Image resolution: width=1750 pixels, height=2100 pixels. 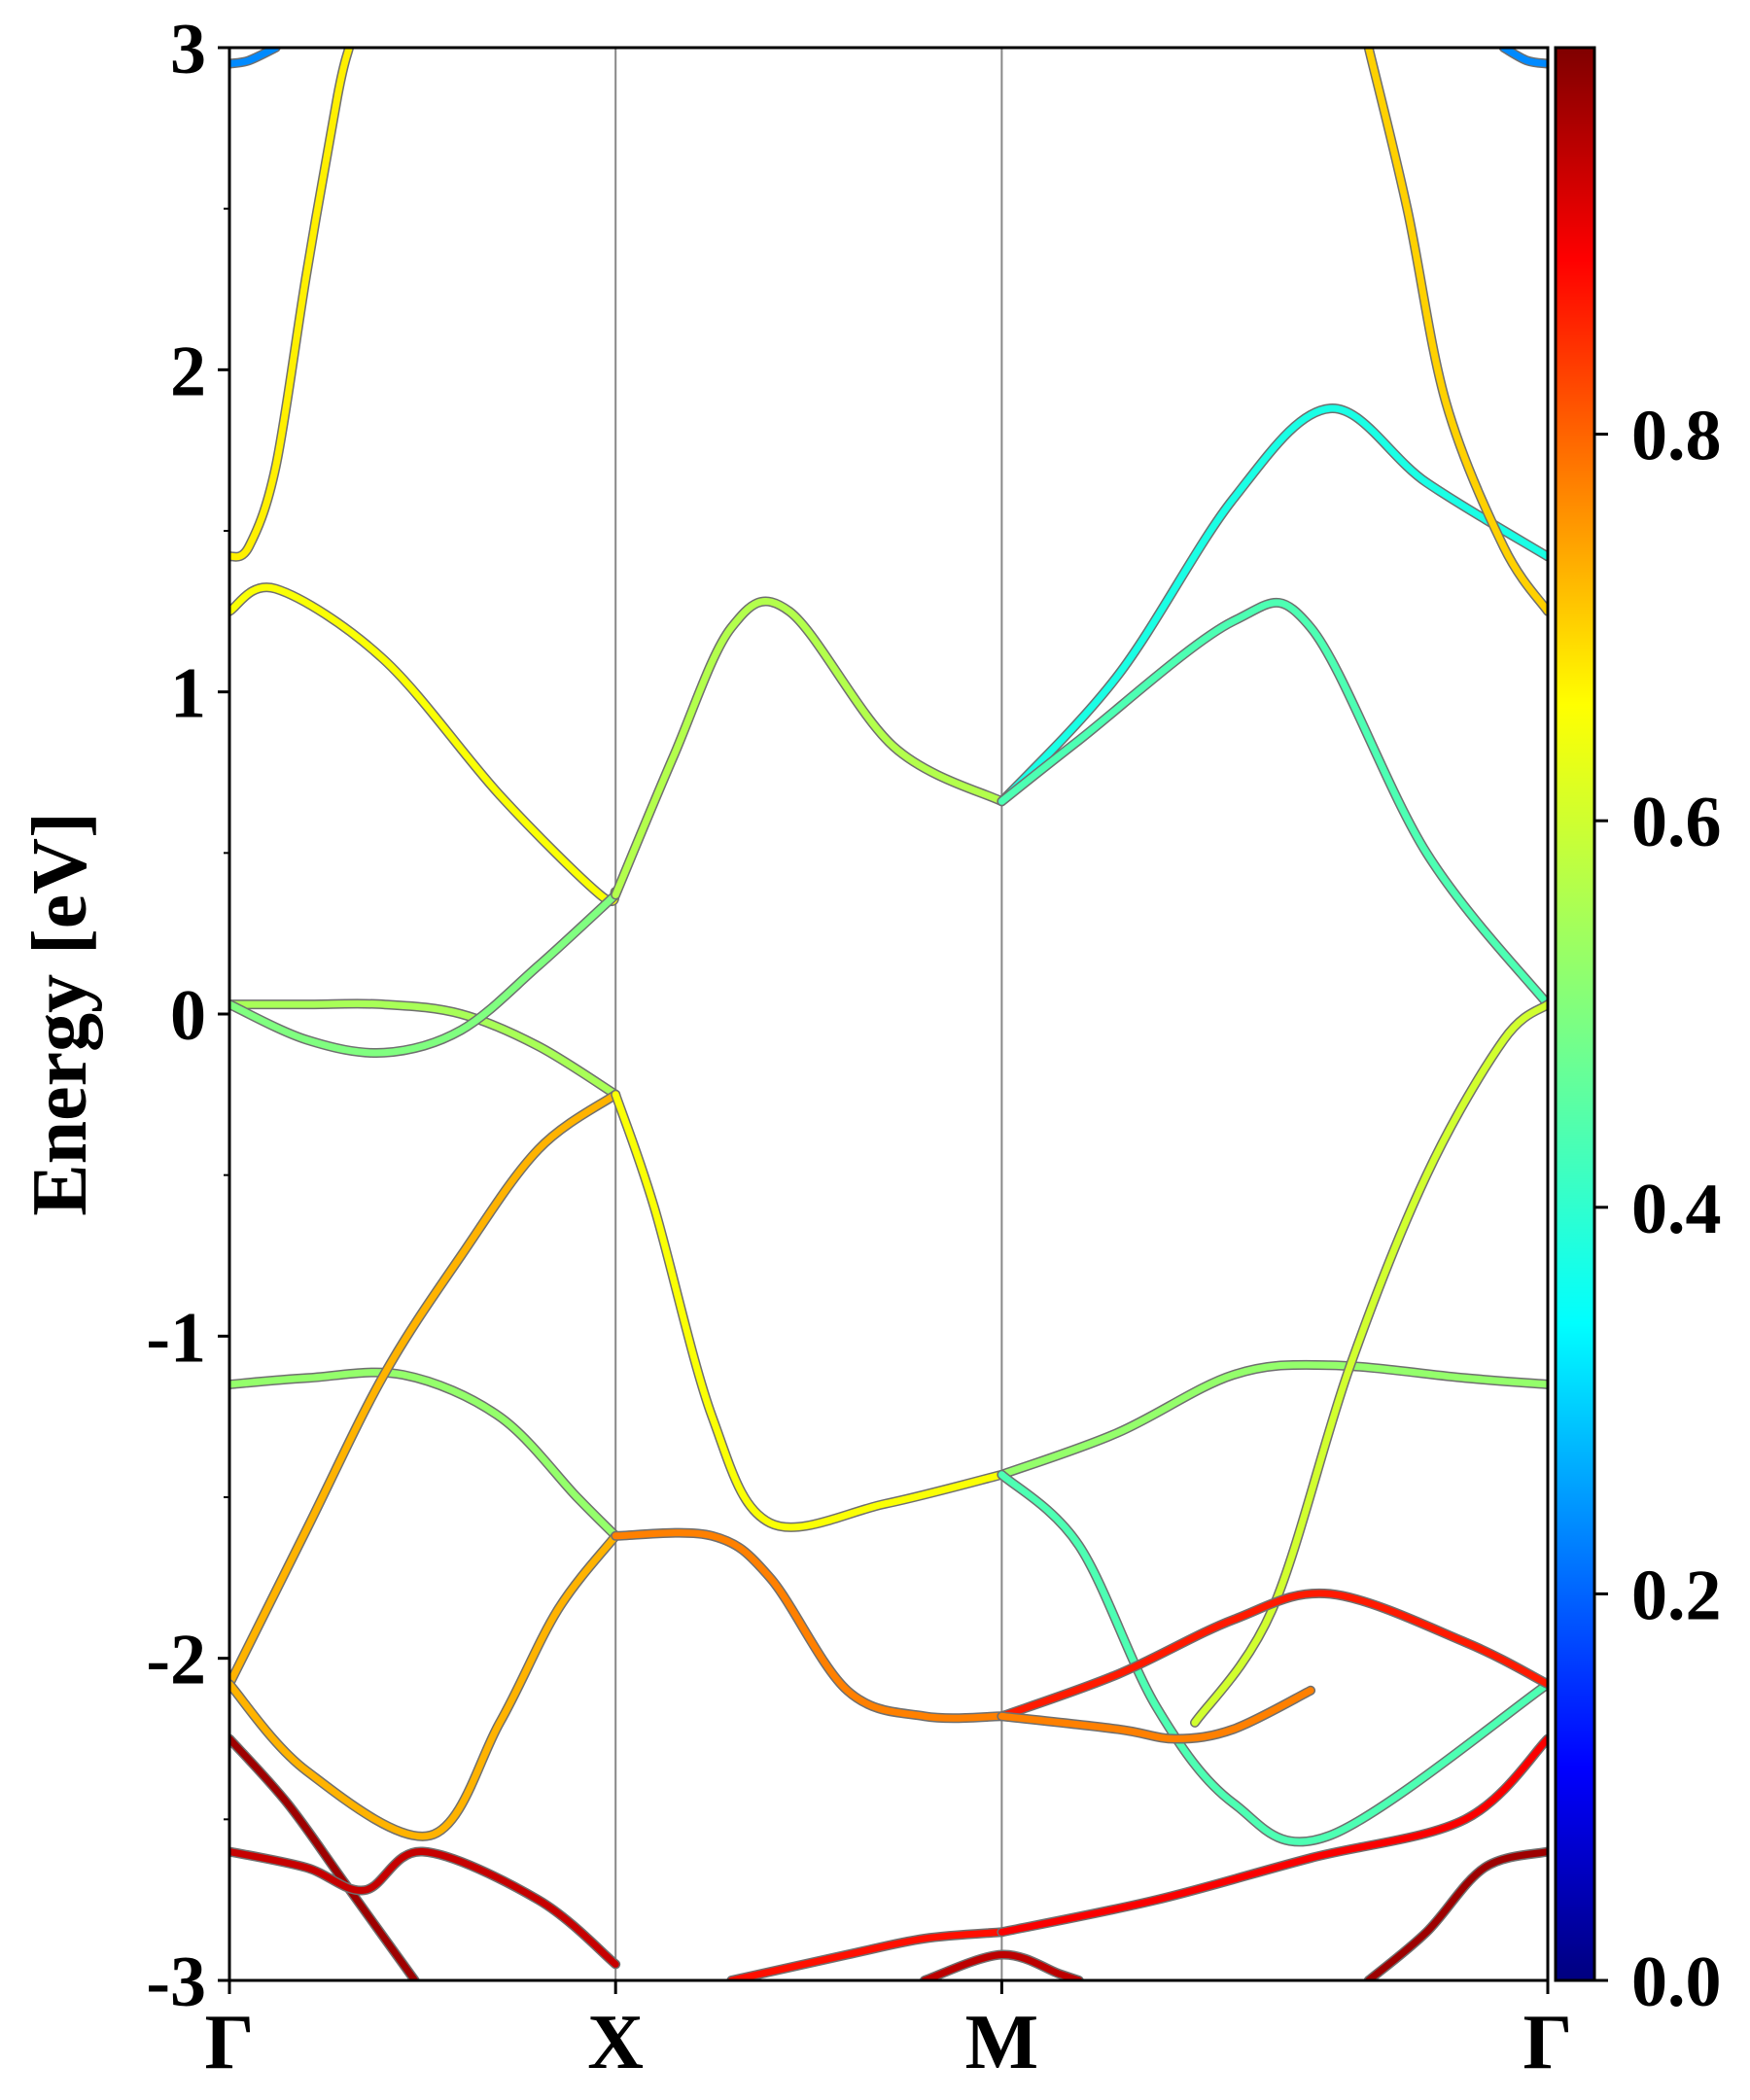 I want to click on colorbar, so click(x=1575, y=1014).